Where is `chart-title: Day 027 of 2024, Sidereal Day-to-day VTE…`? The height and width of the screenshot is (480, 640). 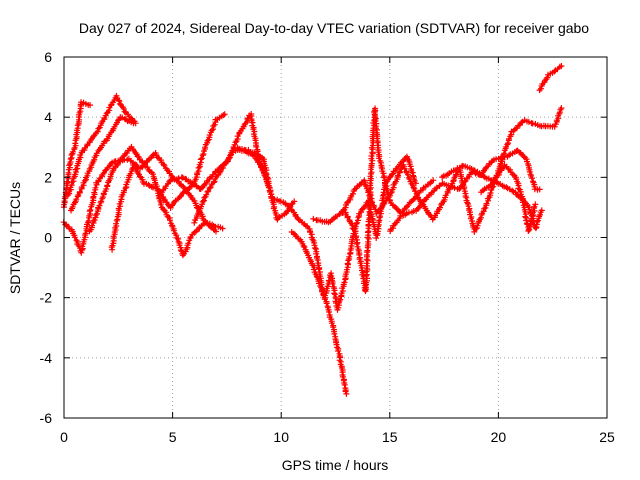
chart-title: Day 027 of 2024, Sidereal Day-to-day VTE… is located at coordinates (334, 28).